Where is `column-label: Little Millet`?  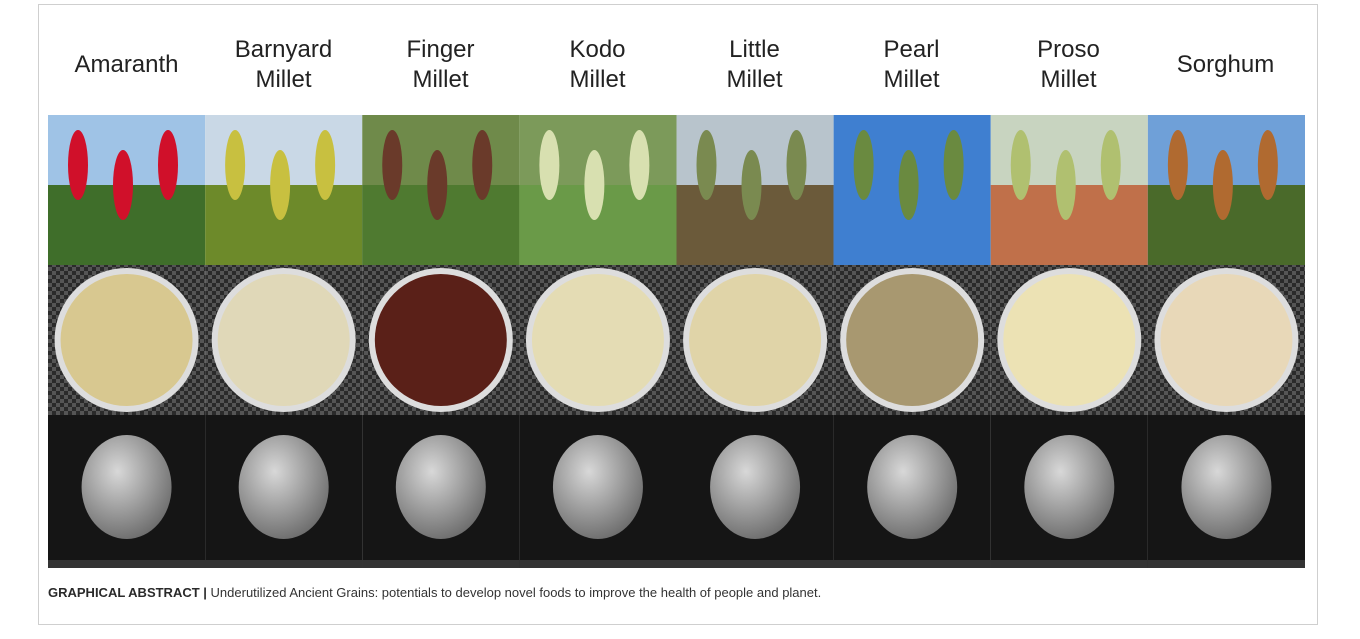 column-label: Little Millet is located at coordinates (754, 64).